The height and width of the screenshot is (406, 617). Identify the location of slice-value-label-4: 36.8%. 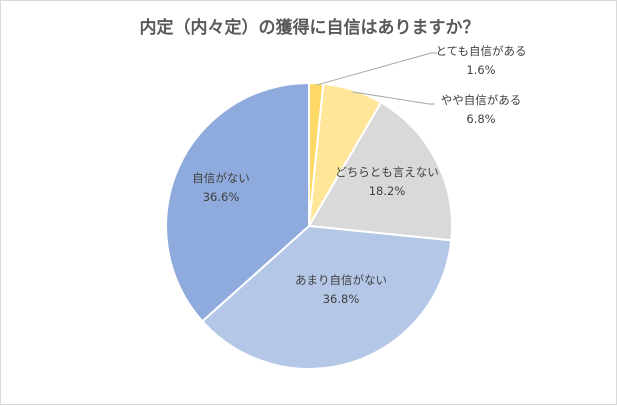
(341, 299).